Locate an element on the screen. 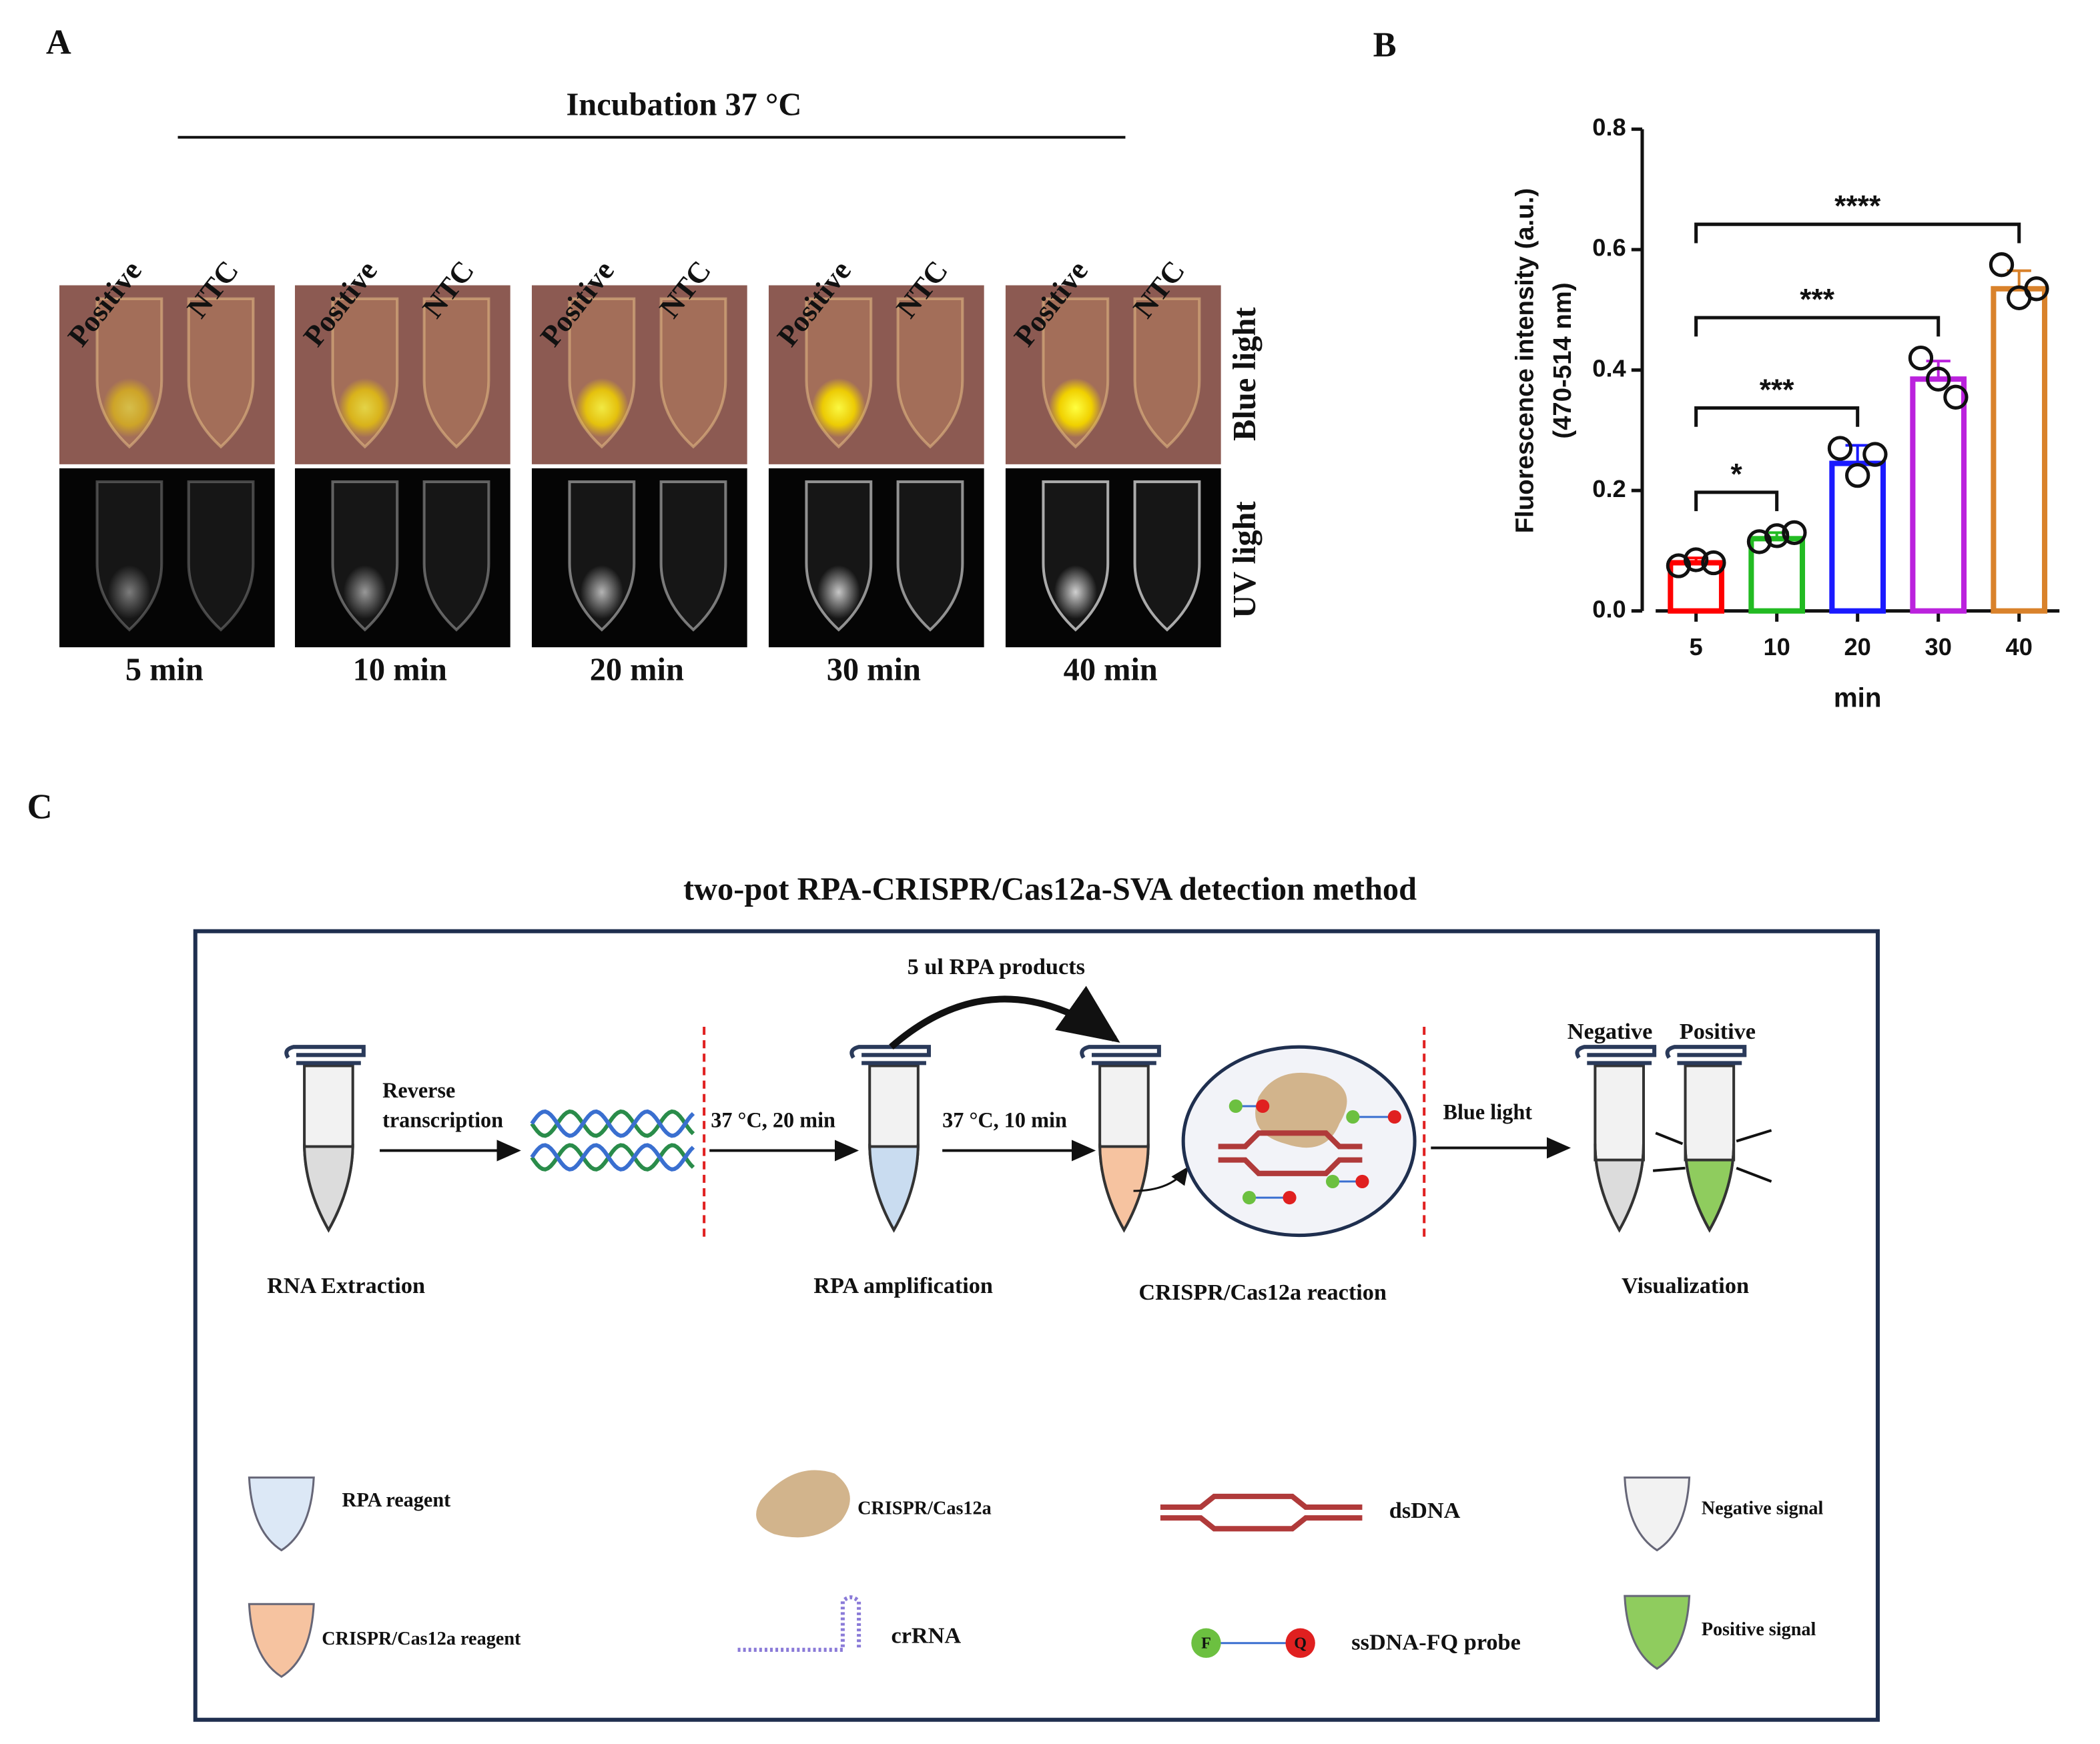 This screenshot has height=1744, width=2100. legend-cas12a is located at coordinates (803, 1504).